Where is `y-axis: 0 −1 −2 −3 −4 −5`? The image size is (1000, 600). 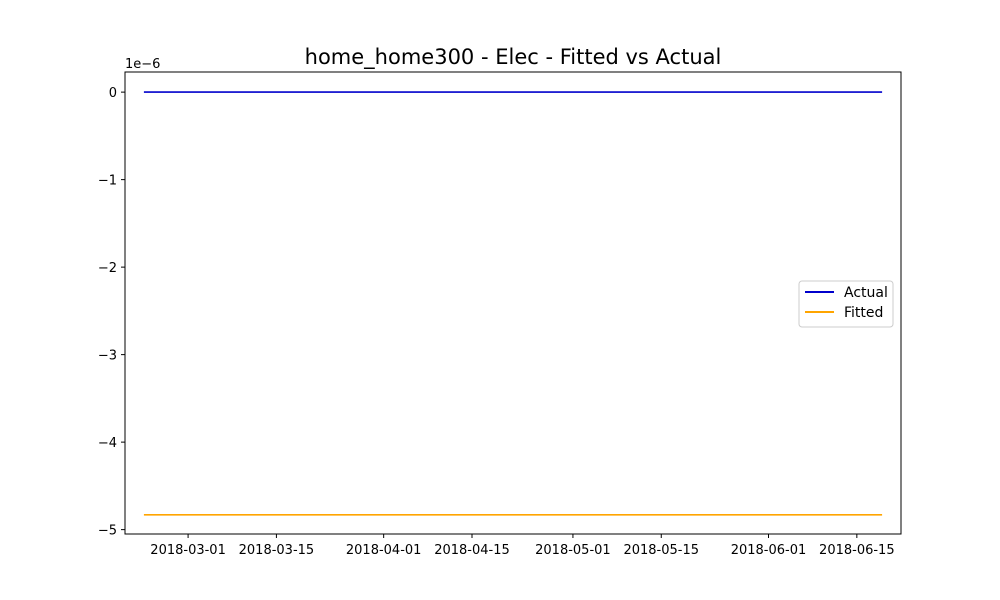 y-axis: 0 −1 −2 −3 −4 −5 is located at coordinates (111, 312).